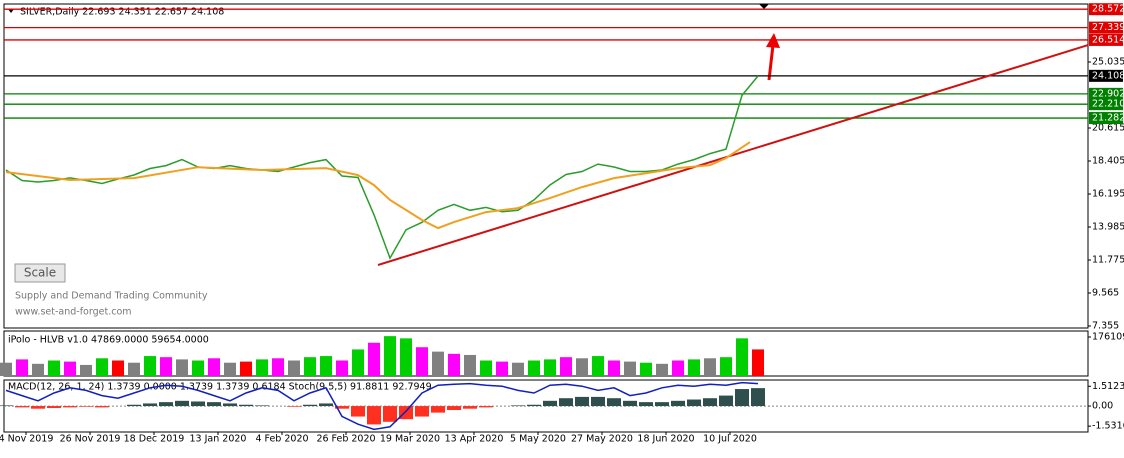  What do you see at coordinates (730, 439) in the screenshot?
I see `x-tick-label: 10 Jul 2020` at bounding box center [730, 439].